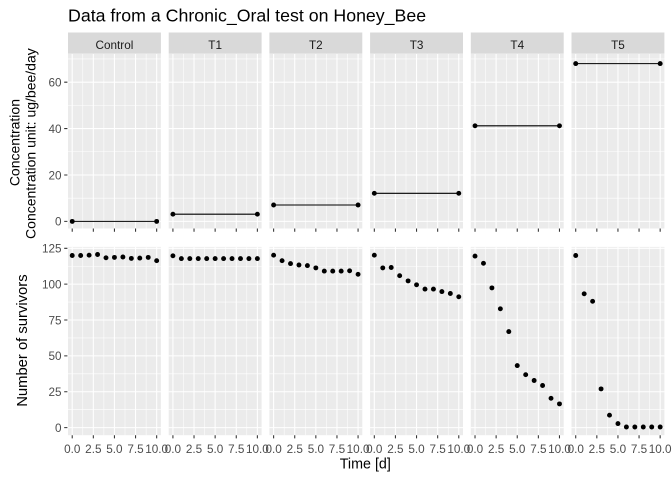  What do you see at coordinates (55, 175) in the screenshot?
I see `svg-text: 20` at bounding box center [55, 175].